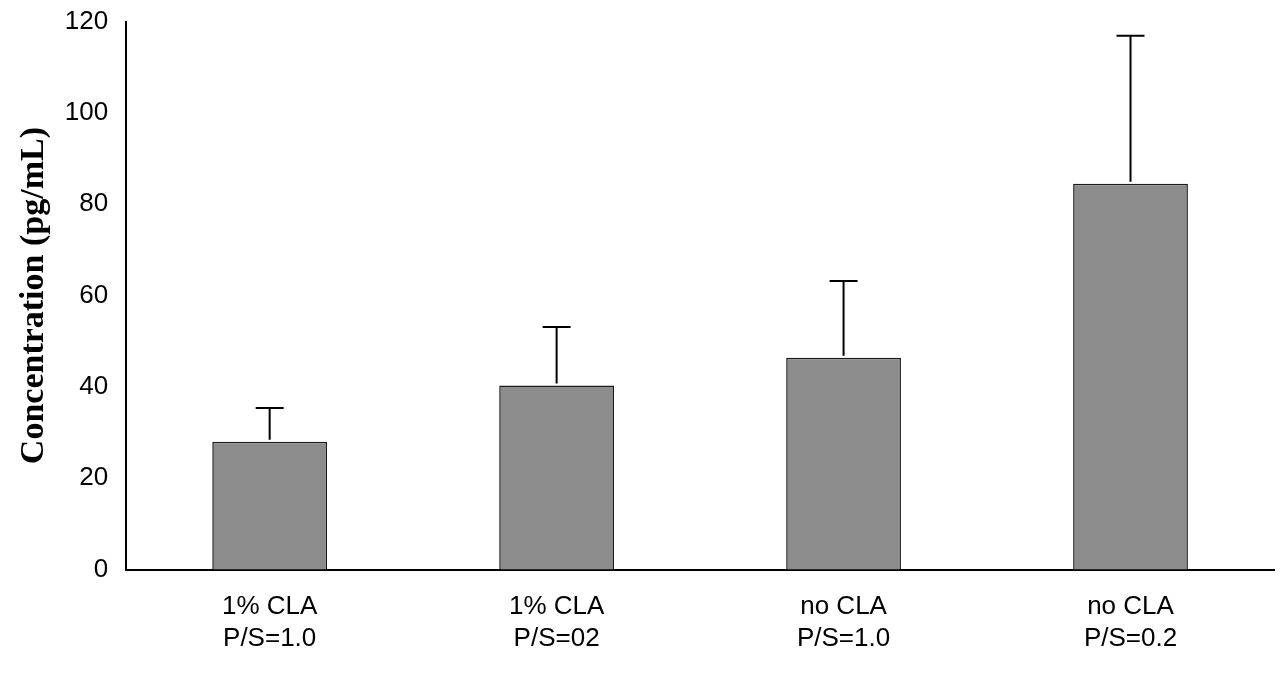 The height and width of the screenshot is (681, 1282). What do you see at coordinates (269, 621) in the screenshot?
I see `x-tick-label: 1% CLA P/S=1.0` at bounding box center [269, 621].